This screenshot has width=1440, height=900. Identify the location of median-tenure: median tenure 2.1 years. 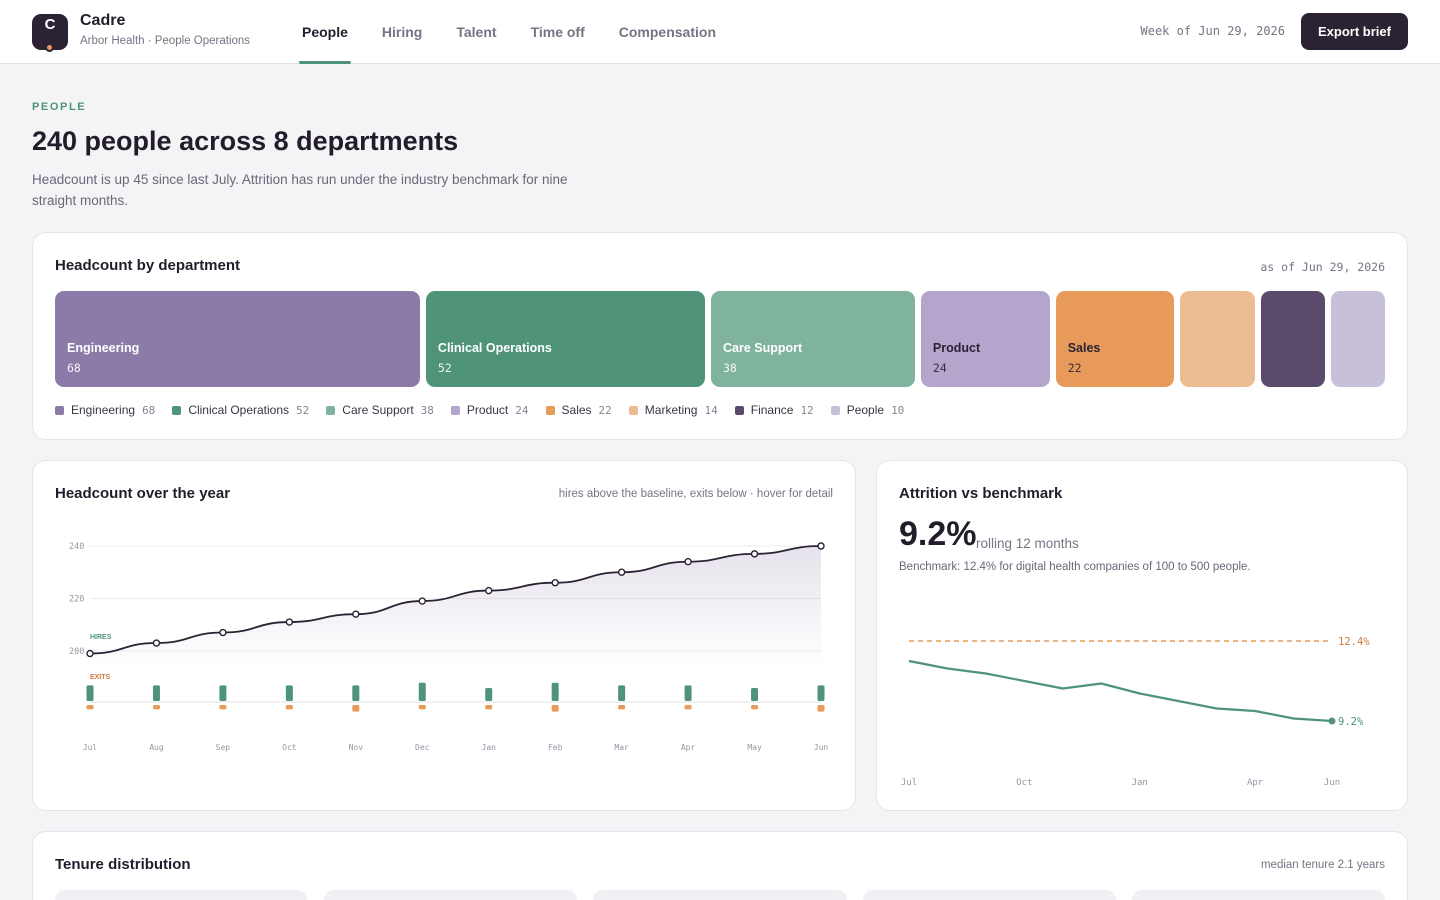
(1322, 865).